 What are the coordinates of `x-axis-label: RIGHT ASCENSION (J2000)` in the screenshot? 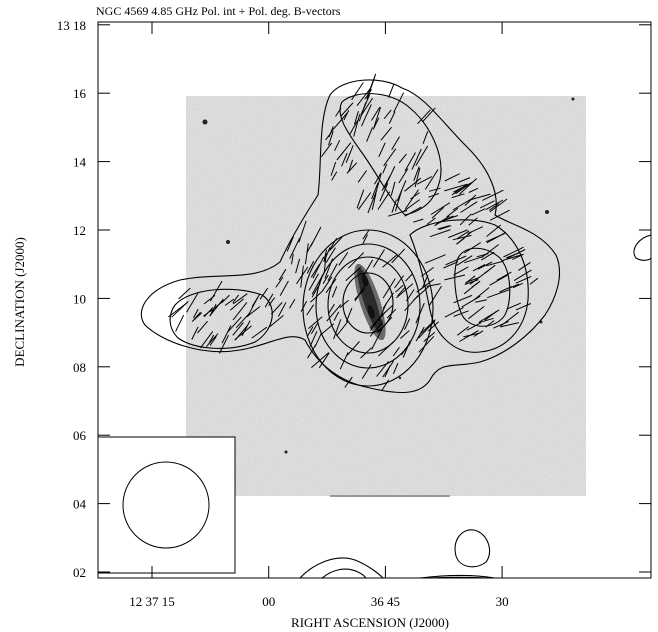 It's located at (370, 622).